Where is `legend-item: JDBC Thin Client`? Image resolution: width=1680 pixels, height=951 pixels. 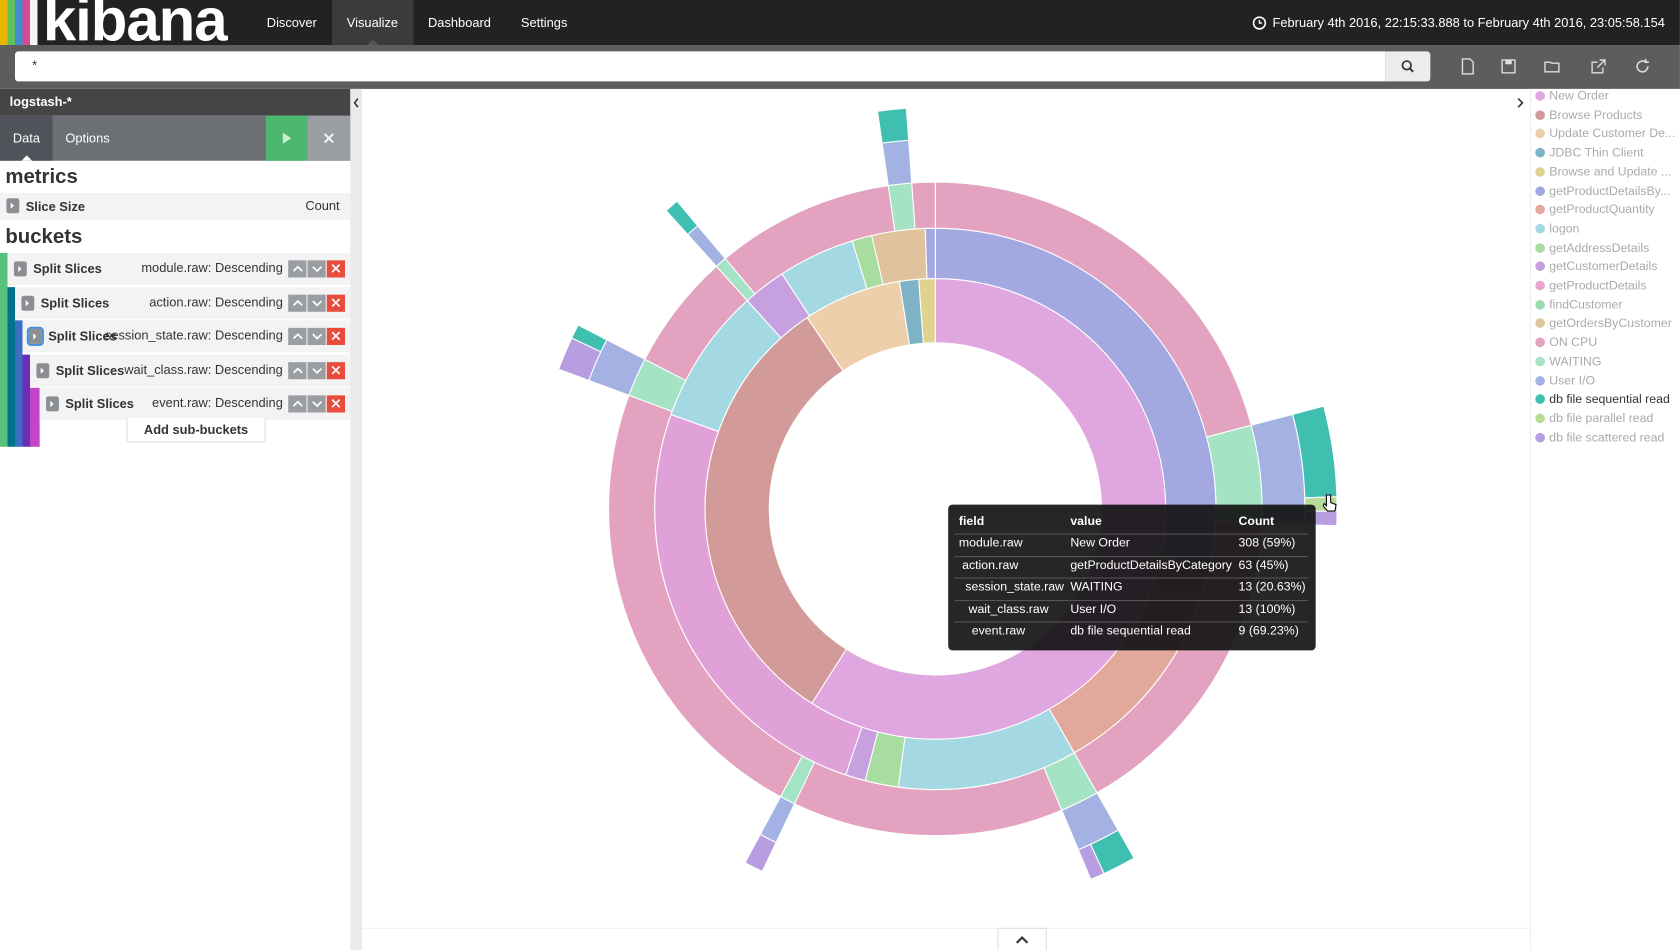
legend-item: JDBC Thin Client is located at coordinates (1589, 153).